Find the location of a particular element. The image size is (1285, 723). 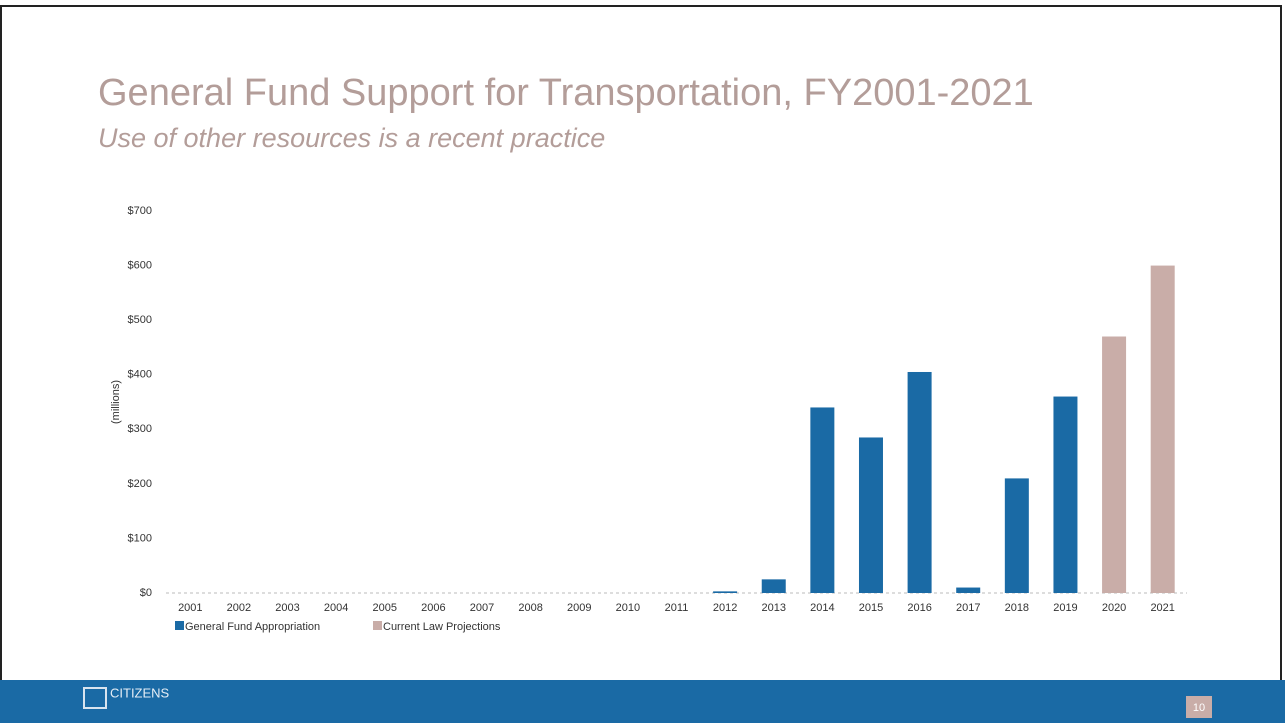

logo-icon is located at coordinates (95, 698).